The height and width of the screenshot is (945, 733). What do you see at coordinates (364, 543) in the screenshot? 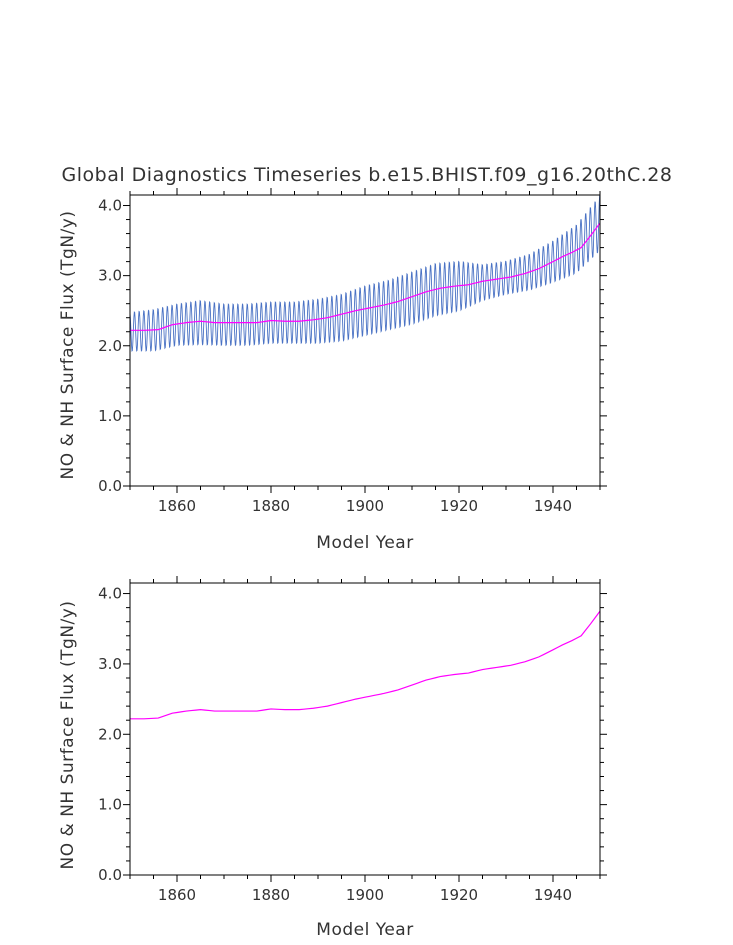
I see `top-x-axis-label: Model Year` at bounding box center [364, 543].